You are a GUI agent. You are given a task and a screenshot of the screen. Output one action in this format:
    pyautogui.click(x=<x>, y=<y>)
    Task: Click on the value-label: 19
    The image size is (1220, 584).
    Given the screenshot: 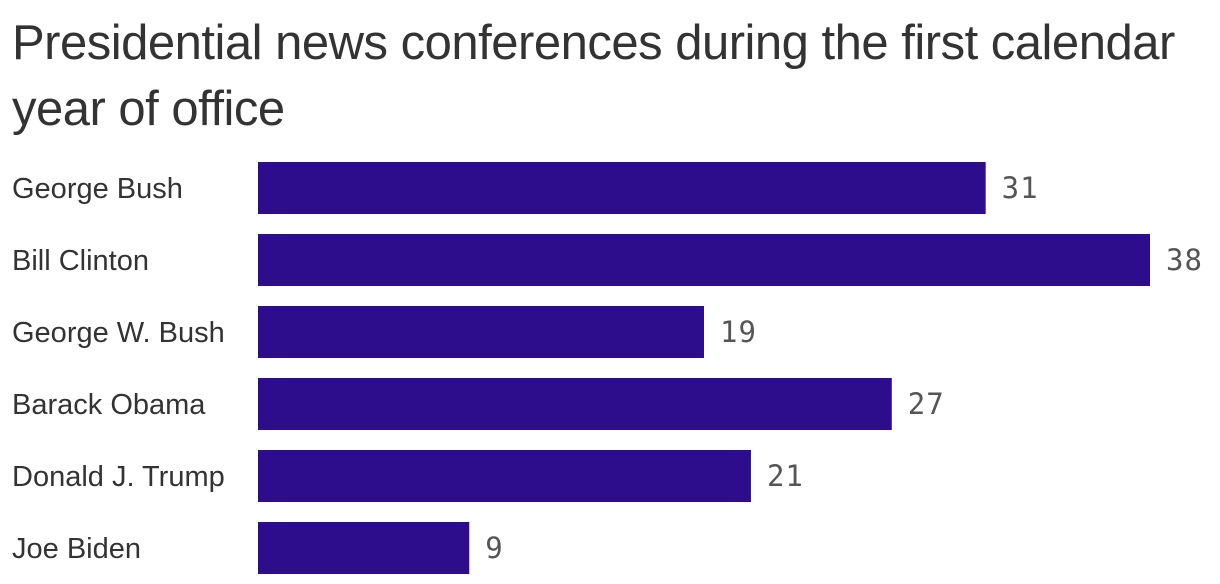 What is the action you would take?
    pyautogui.click(x=738, y=332)
    